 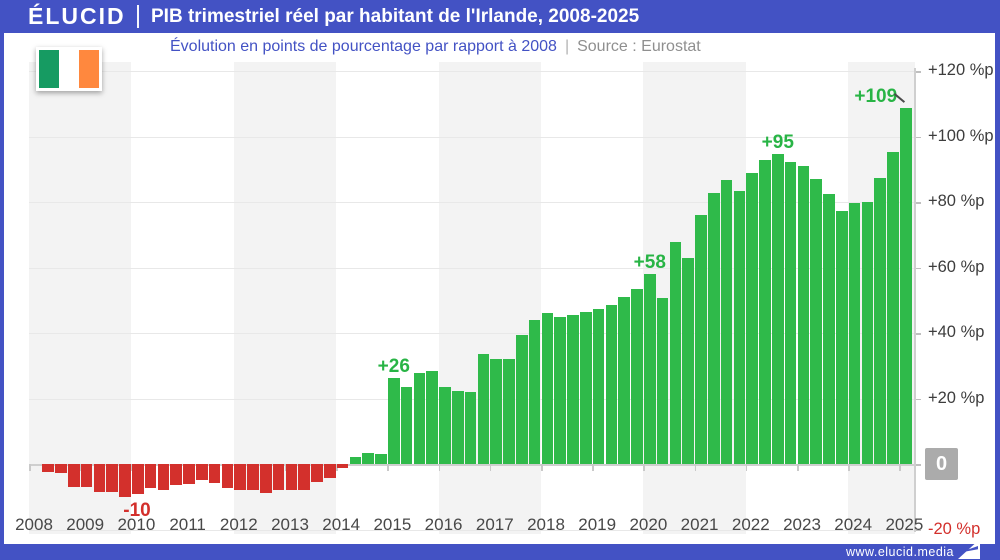 What do you see at coordinates (876, 96) in the screenshot?
I see `annotation: +109` at bounding box center [876, 96].